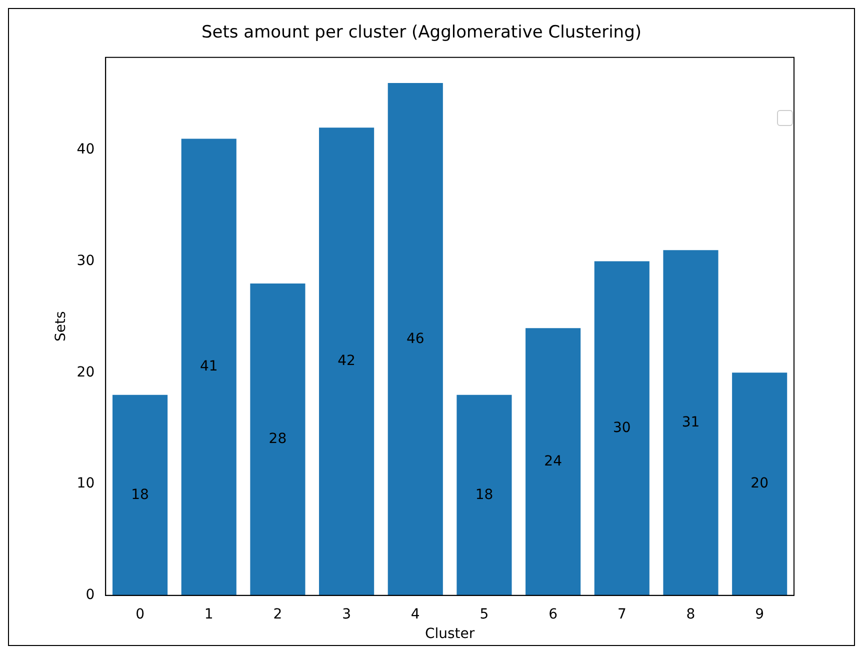 This screenshot has width=867, height=657. I want to click on x-tick-label: 9, so click(759, 614).